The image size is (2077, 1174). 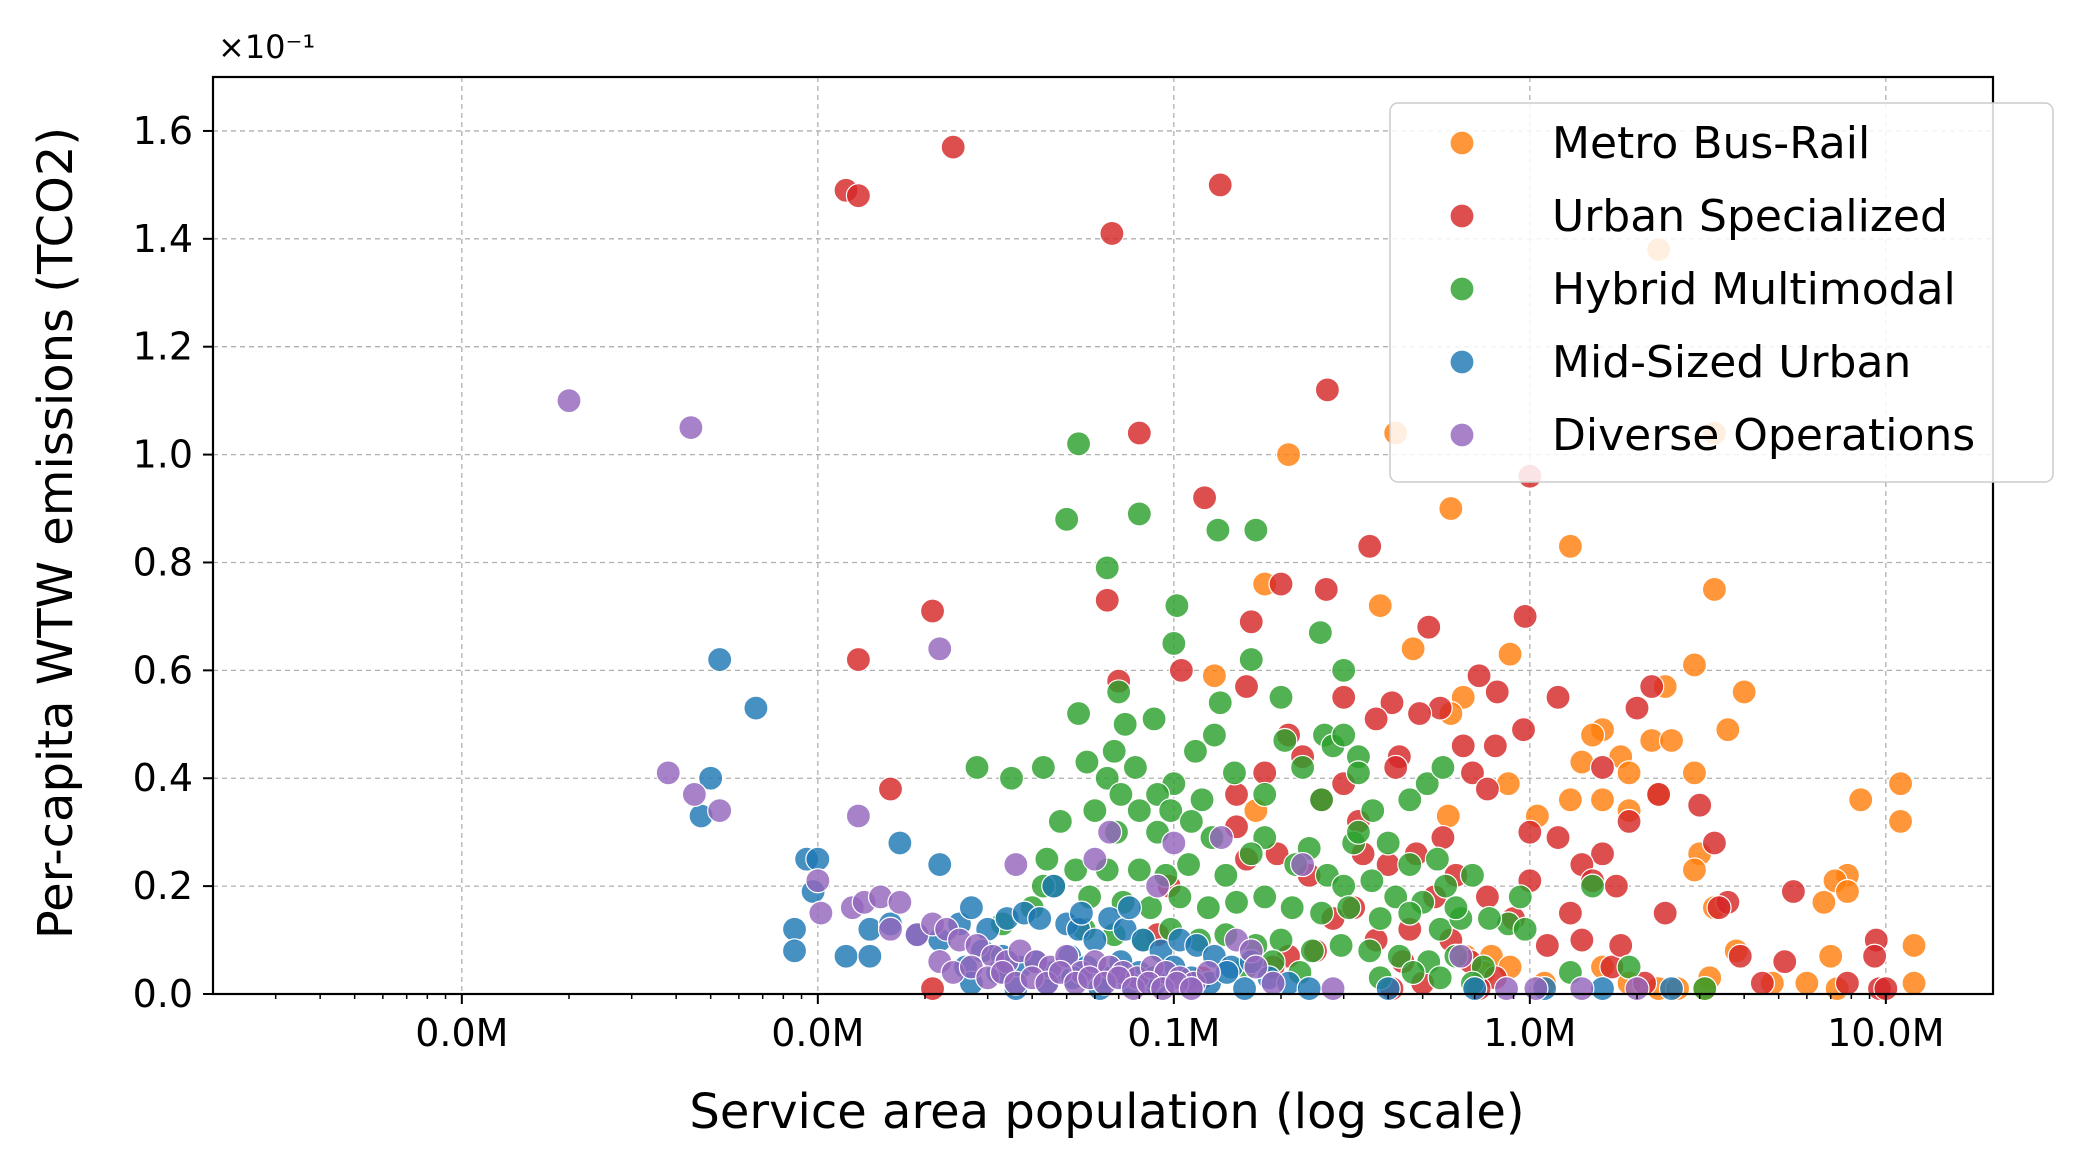 I want to click on x-tick-label: 0.0M, so click(x=461, y=1033).